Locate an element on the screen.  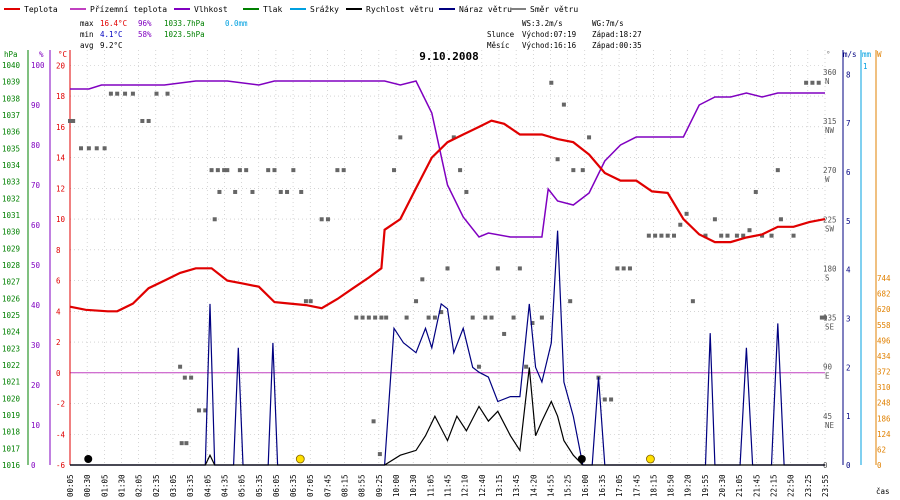
temperature-tick-label: -2 is located at coordinates (60, 404).